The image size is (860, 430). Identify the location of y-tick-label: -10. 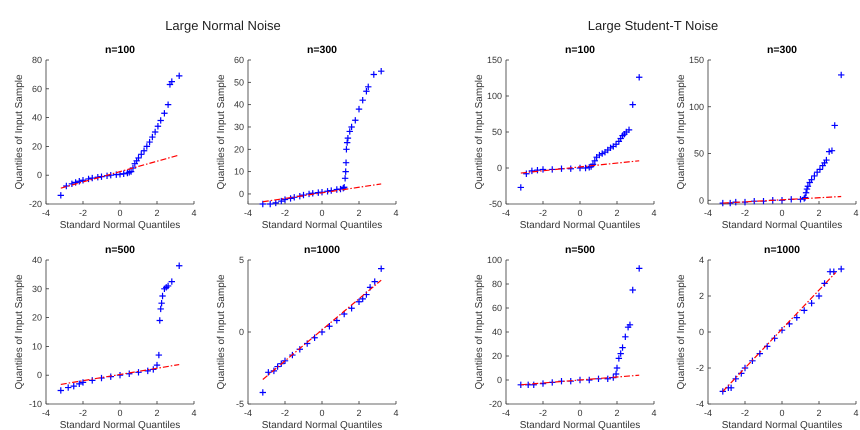
(35, 404).